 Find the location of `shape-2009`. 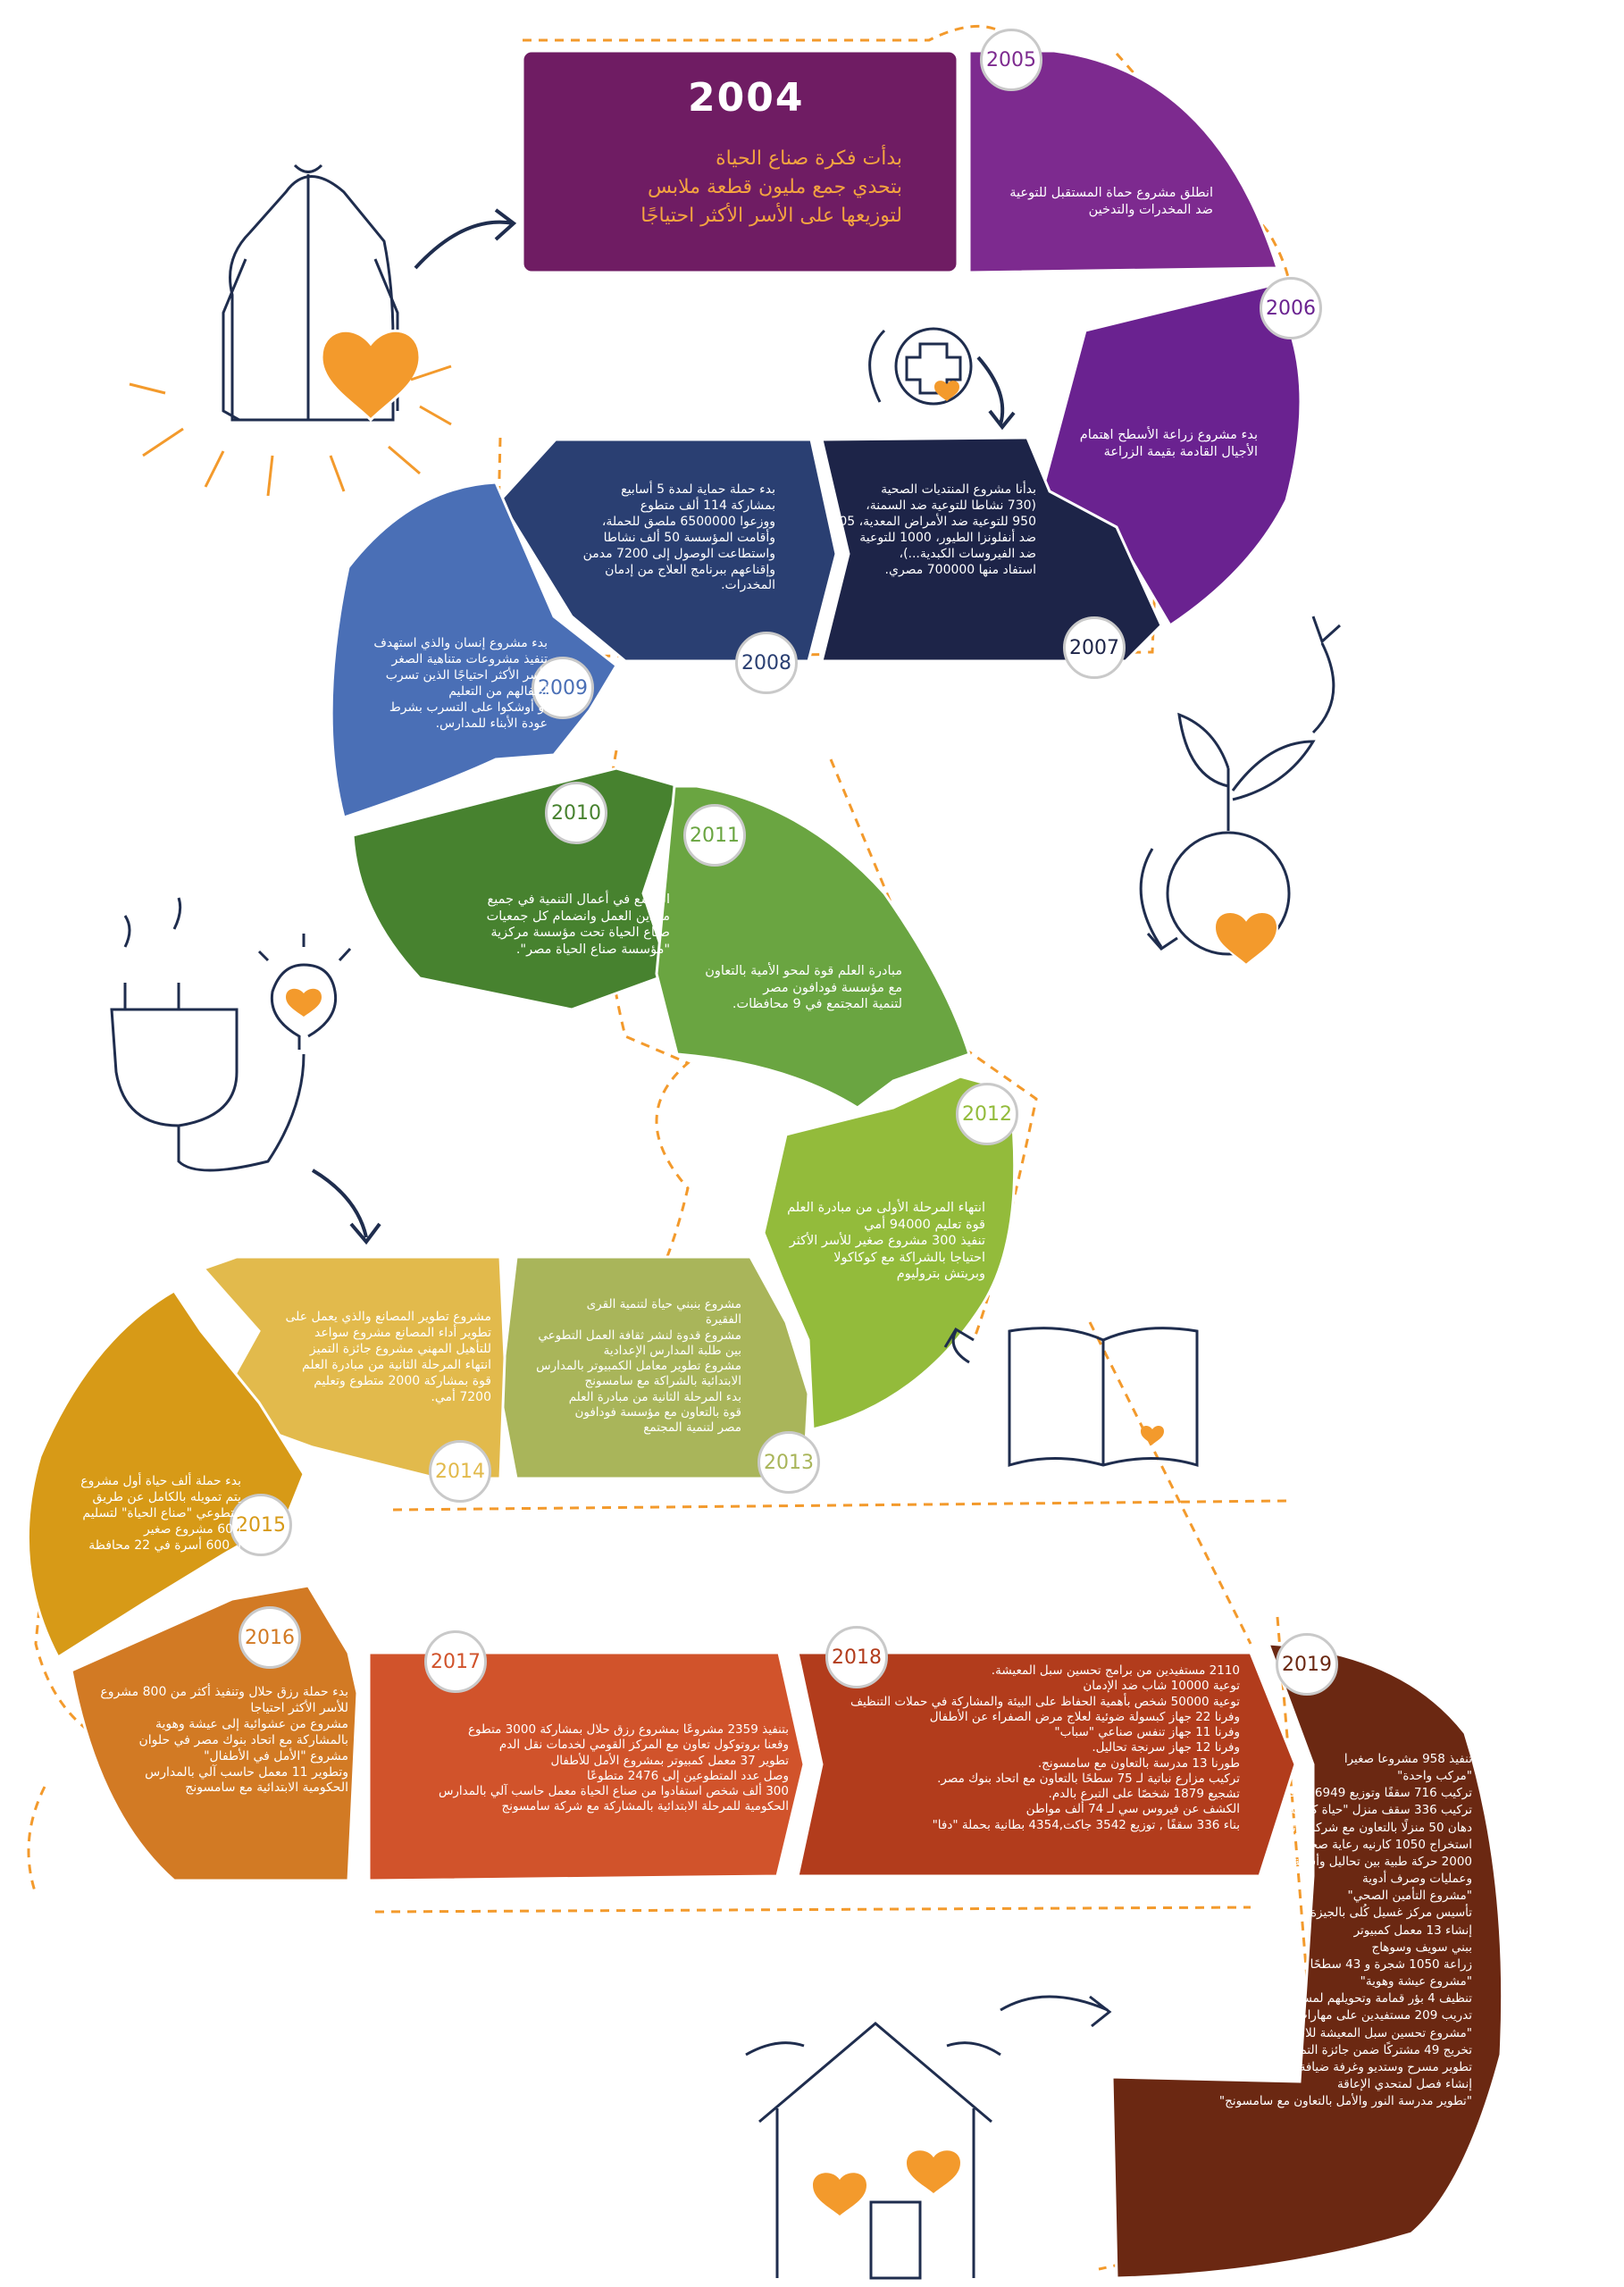

shape-2009 is located at coordinates (474, 650).